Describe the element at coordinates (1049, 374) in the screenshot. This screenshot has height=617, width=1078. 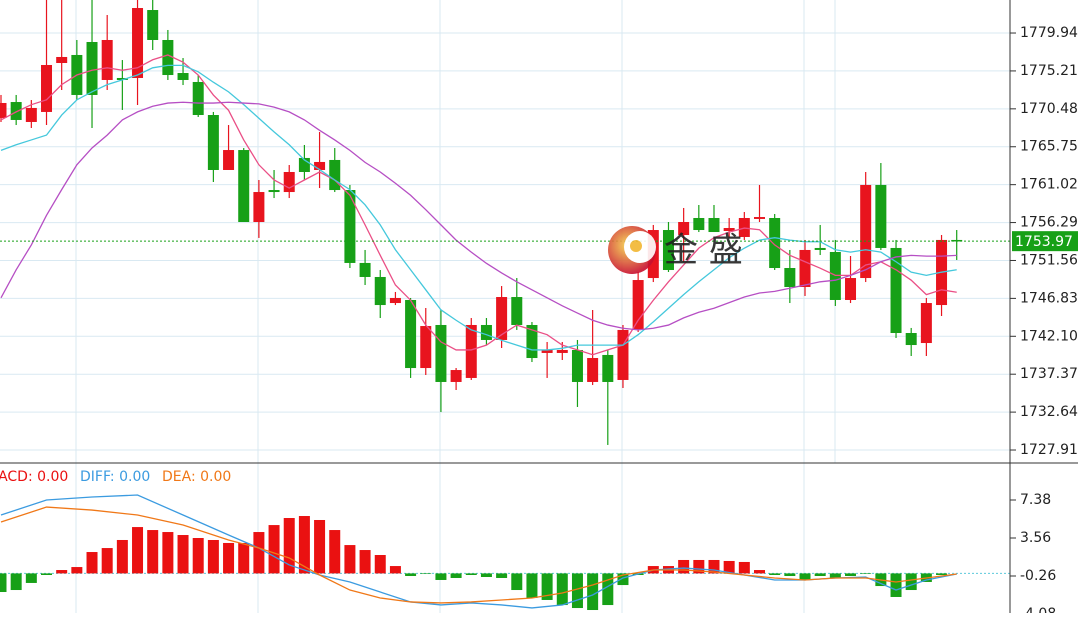
I see `y-tick-label: 1737.37` at that location.